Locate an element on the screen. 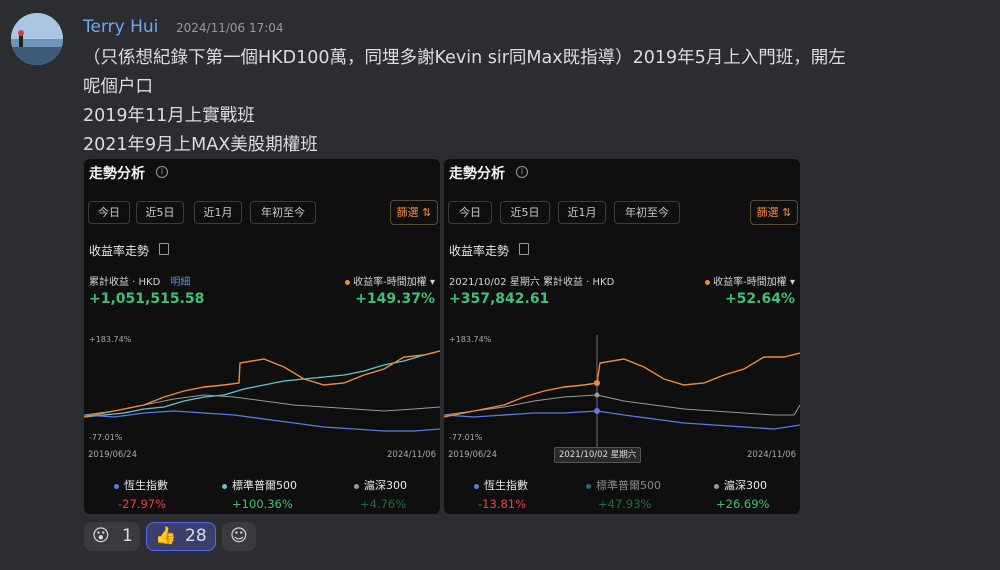  cum-value: +1,051,515.58 is located at coordinates (147, 299).